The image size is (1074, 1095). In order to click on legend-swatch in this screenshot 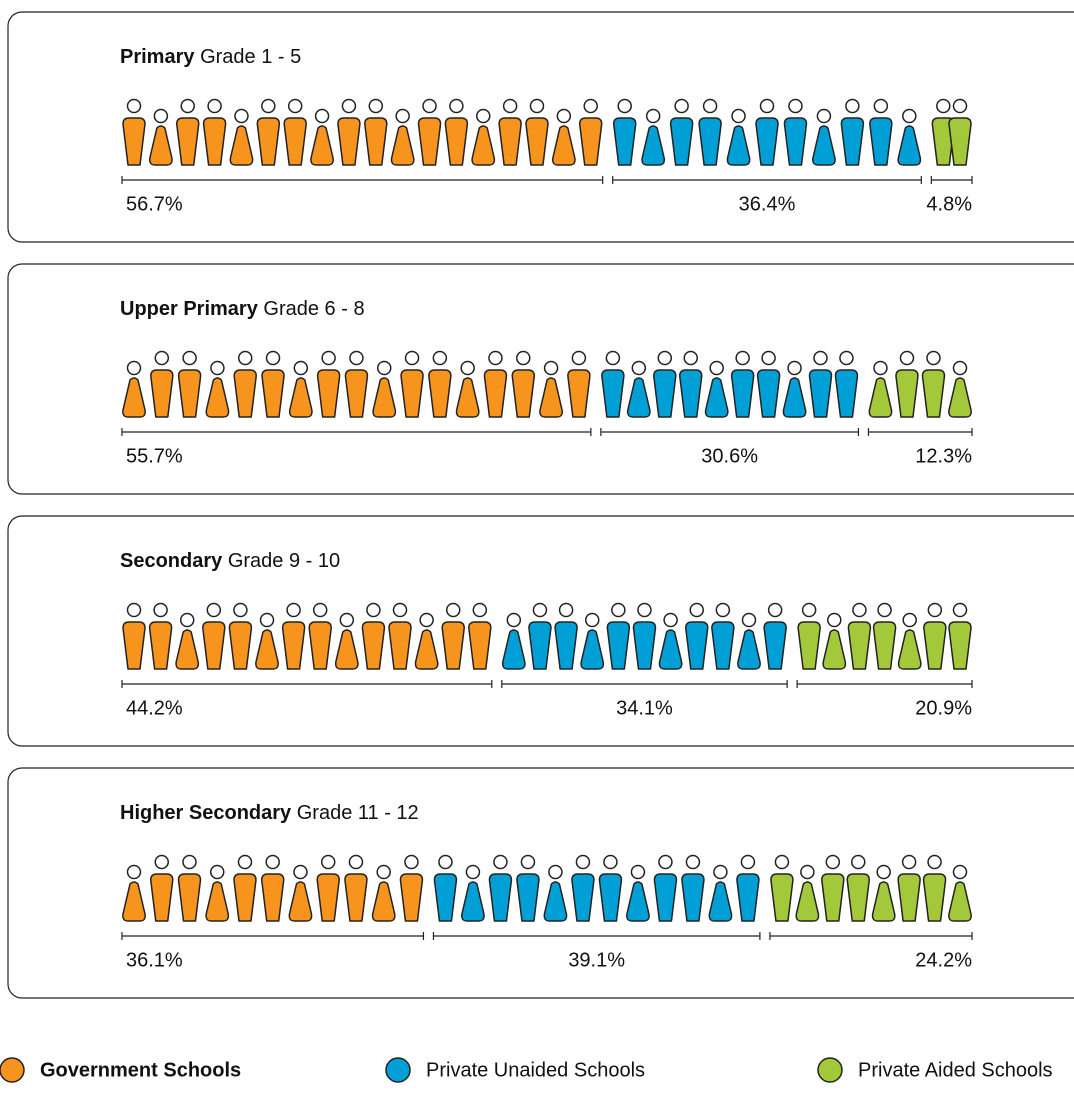, I will do `click(398, 1070)`.